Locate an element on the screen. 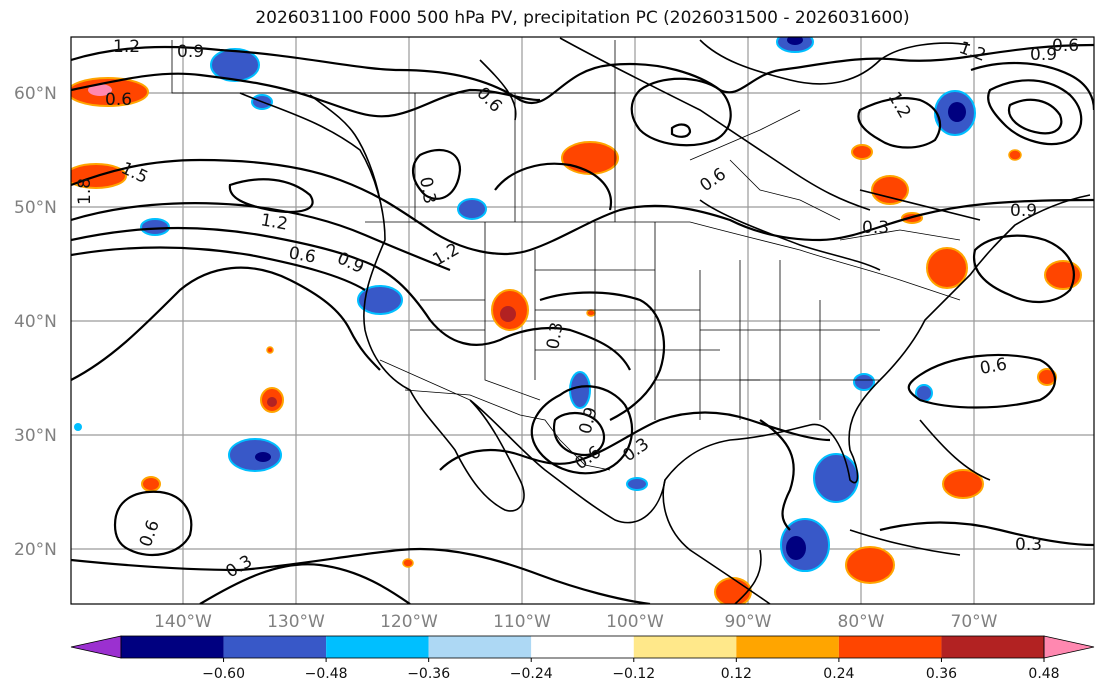 This screenshot has height=698, width=1105. colorbar-outline is located at coordinates (582, 647).